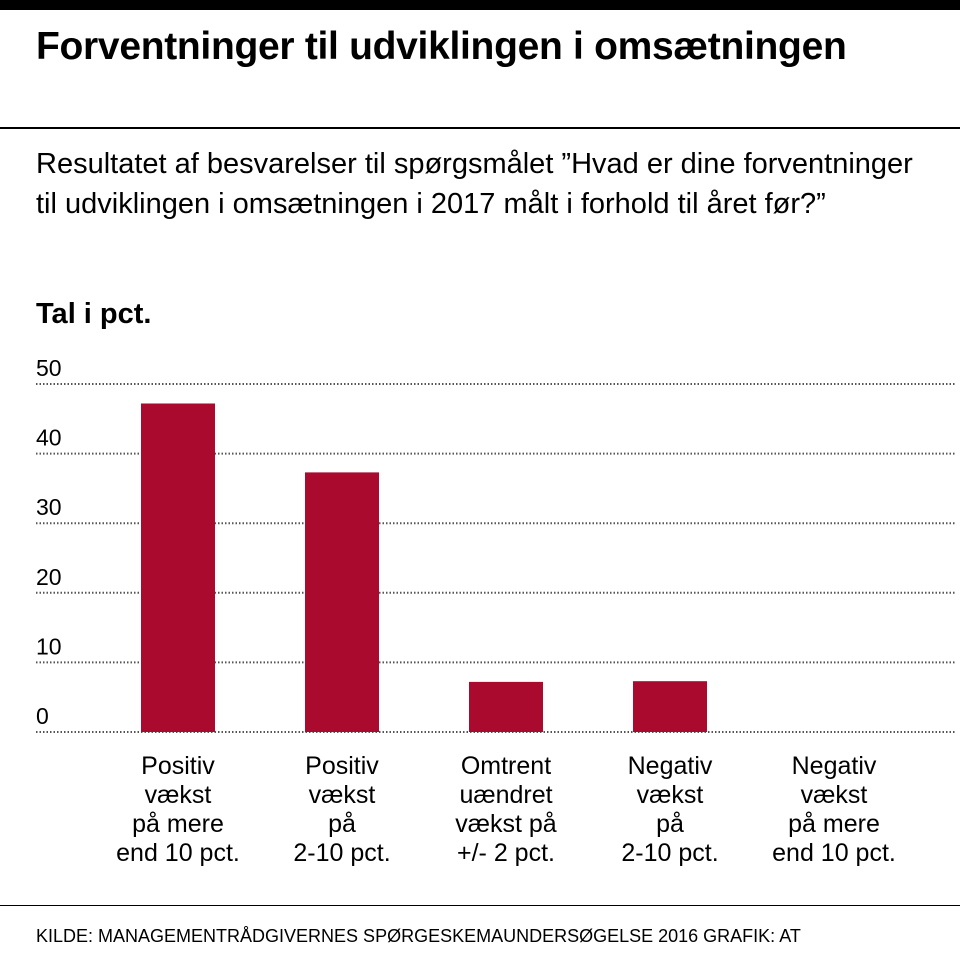 The image size is (960, 960). Describe the element at coordinates (506, 795) in the screenshot. I see `x-tick-label-line: uændret` at that location.